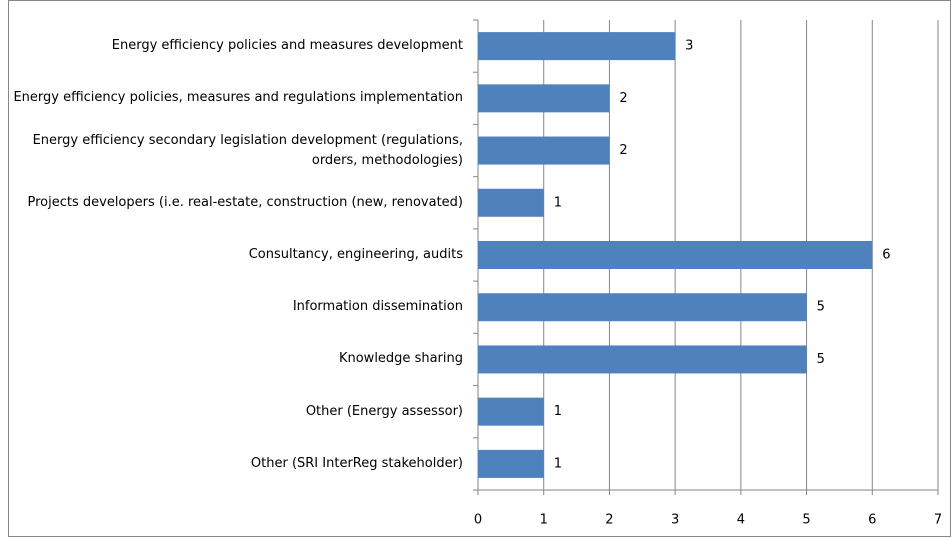 Image resolution: width=952 pixels, height=538 pixels. Describe the element at coordinates (384, 411) in the screenshot. I see `y-tick-label: Other (Energy assessor)` at that location.